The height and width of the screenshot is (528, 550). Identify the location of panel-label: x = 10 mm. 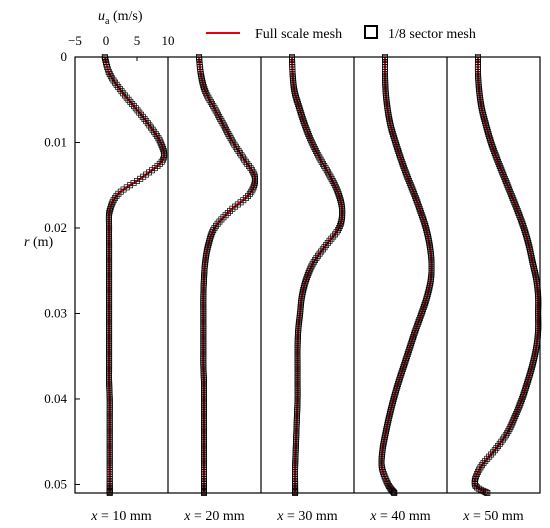
(121, 516).